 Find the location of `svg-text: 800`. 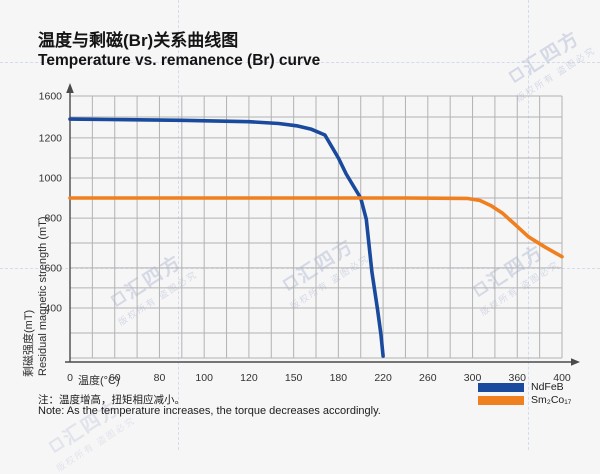

svg-text: 800 is located at coordinates (53, 219).